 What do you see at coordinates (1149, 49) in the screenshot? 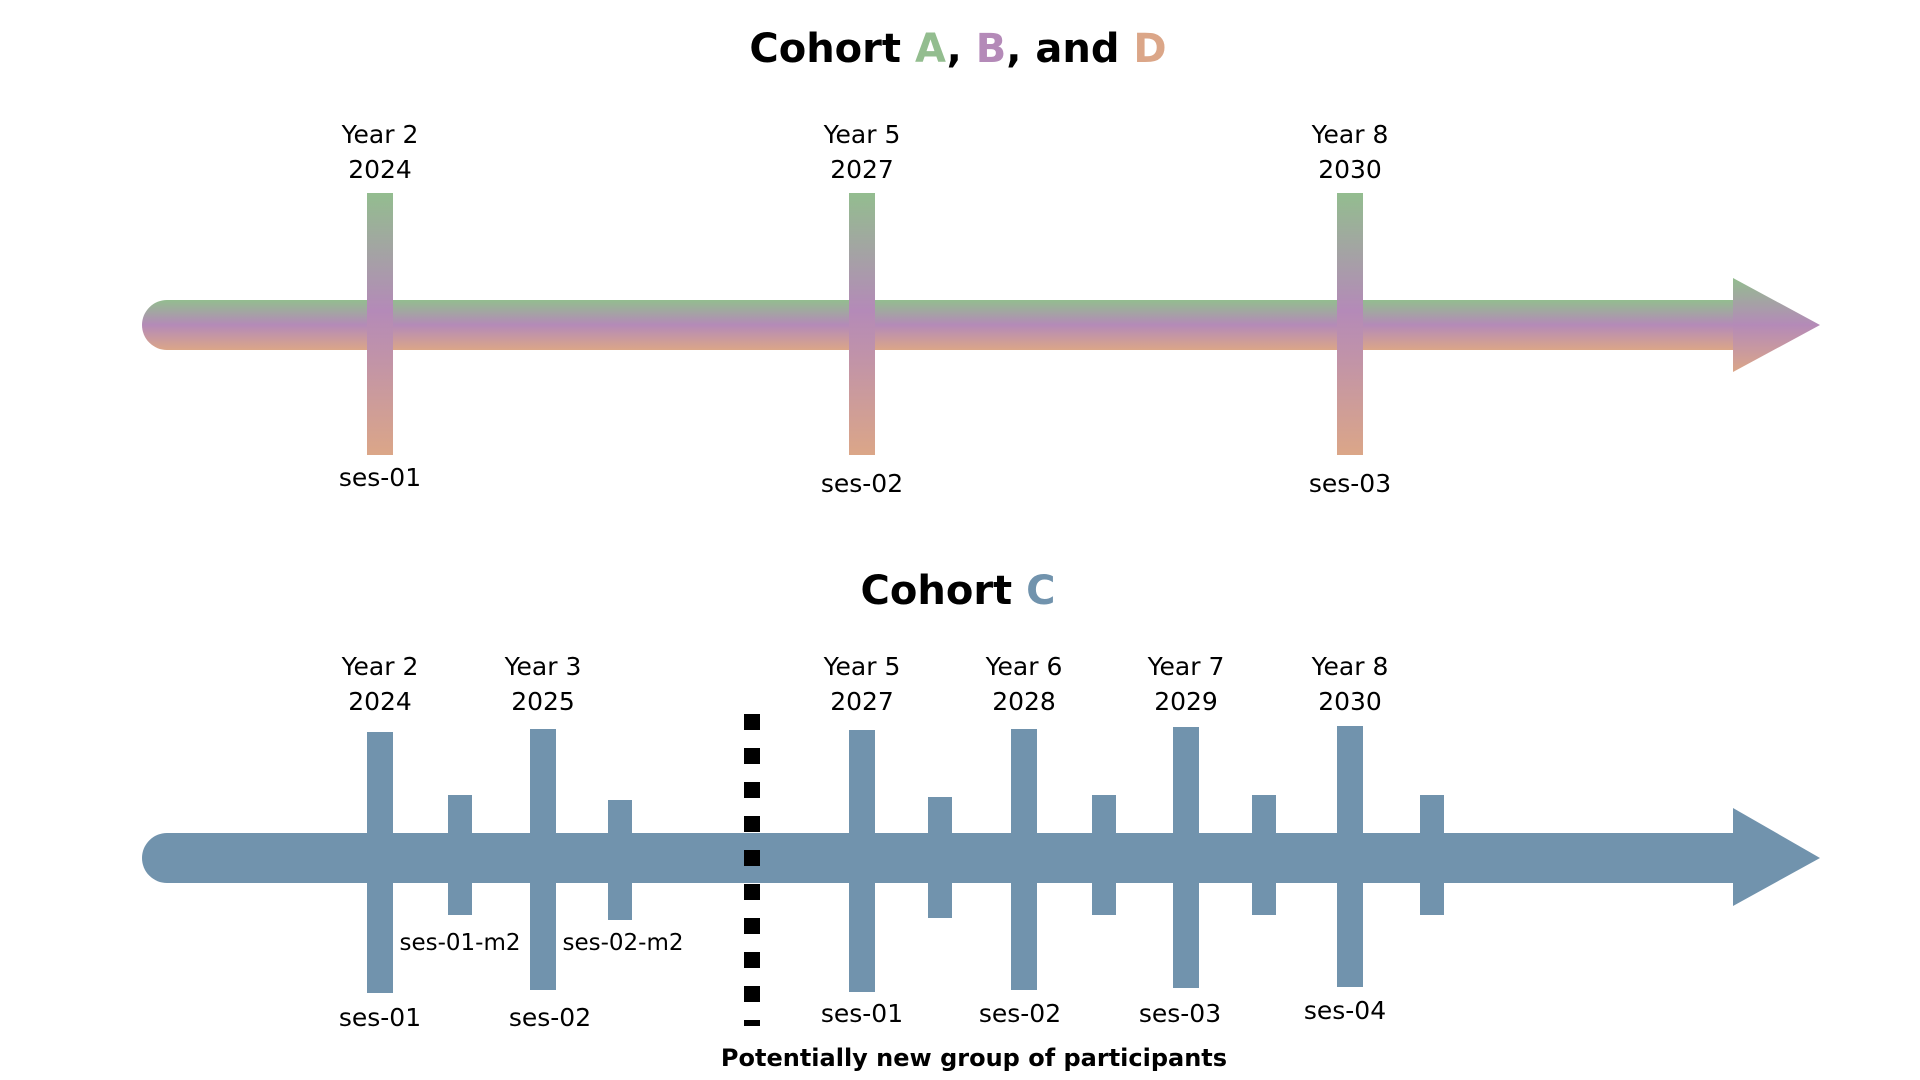
I see `cohort-d-label: D` at bounding box center [1149, 49].